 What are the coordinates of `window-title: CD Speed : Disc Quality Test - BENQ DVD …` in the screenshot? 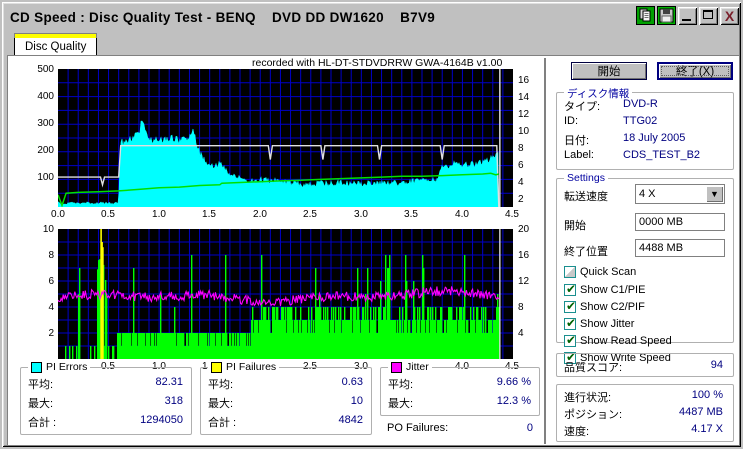 It's located at (223, 17).